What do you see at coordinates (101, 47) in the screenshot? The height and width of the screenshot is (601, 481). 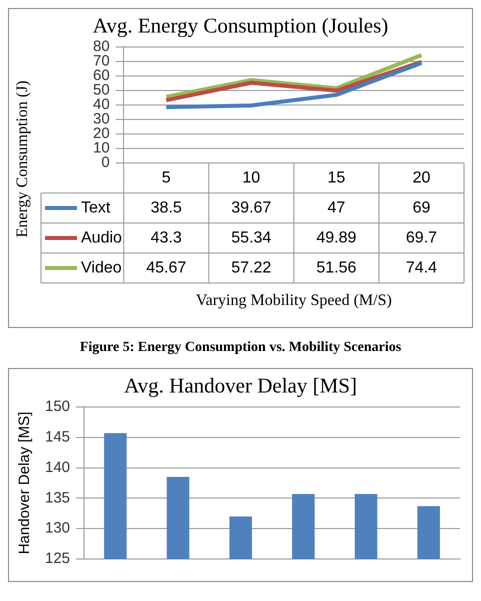 I see `y-tick-label: 80` at bounding box center [101, 47].